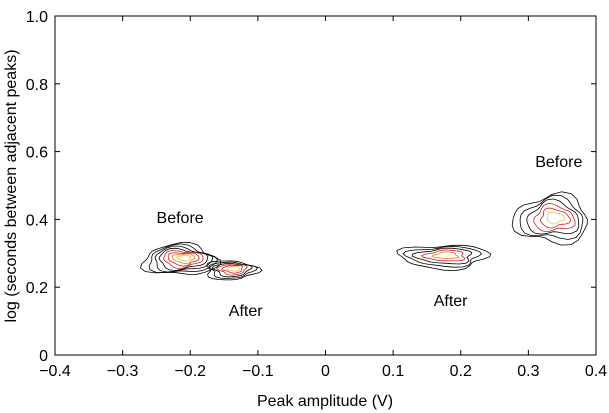  I want to click on x-tick-label: 0.1, so click(393, 371).